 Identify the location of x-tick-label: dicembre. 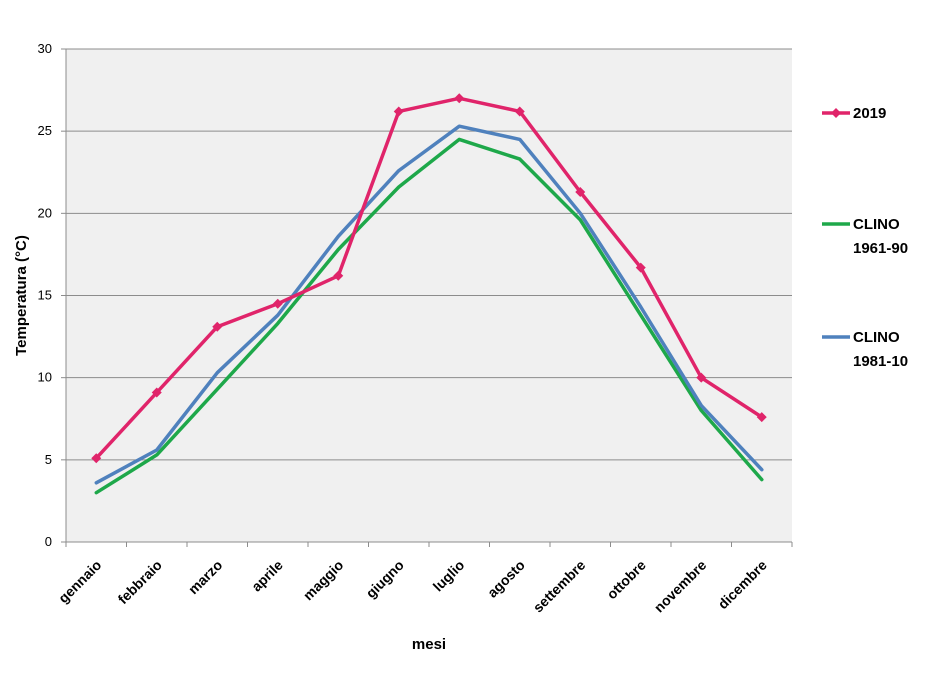
(742, 584).